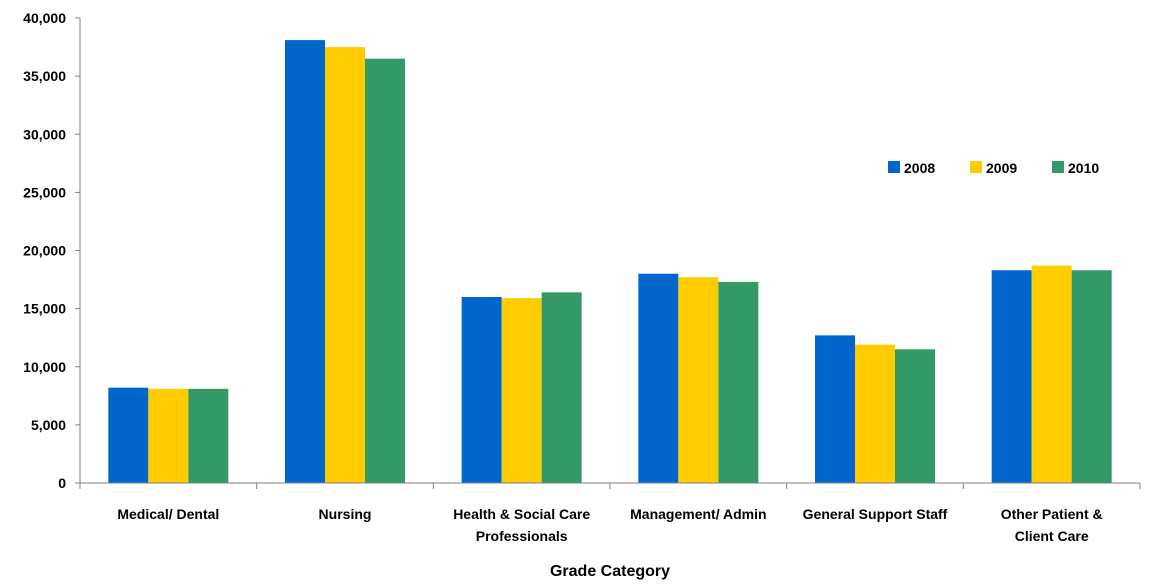 The height and width of the screenshot is (587, 1150). I want to click on y-tick-label: 25,000, so click(44, 192).